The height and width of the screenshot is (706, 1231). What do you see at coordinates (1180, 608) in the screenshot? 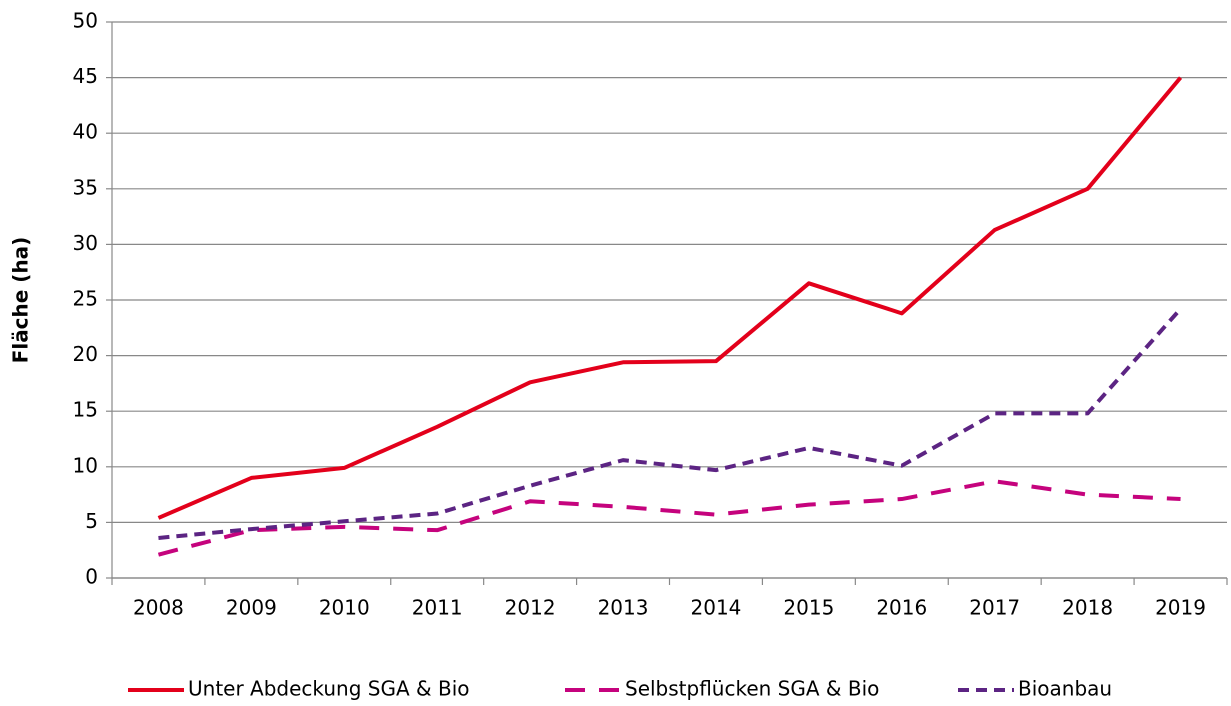
I see `x-tick-label: 2019` at bounding box center [1180, 608].